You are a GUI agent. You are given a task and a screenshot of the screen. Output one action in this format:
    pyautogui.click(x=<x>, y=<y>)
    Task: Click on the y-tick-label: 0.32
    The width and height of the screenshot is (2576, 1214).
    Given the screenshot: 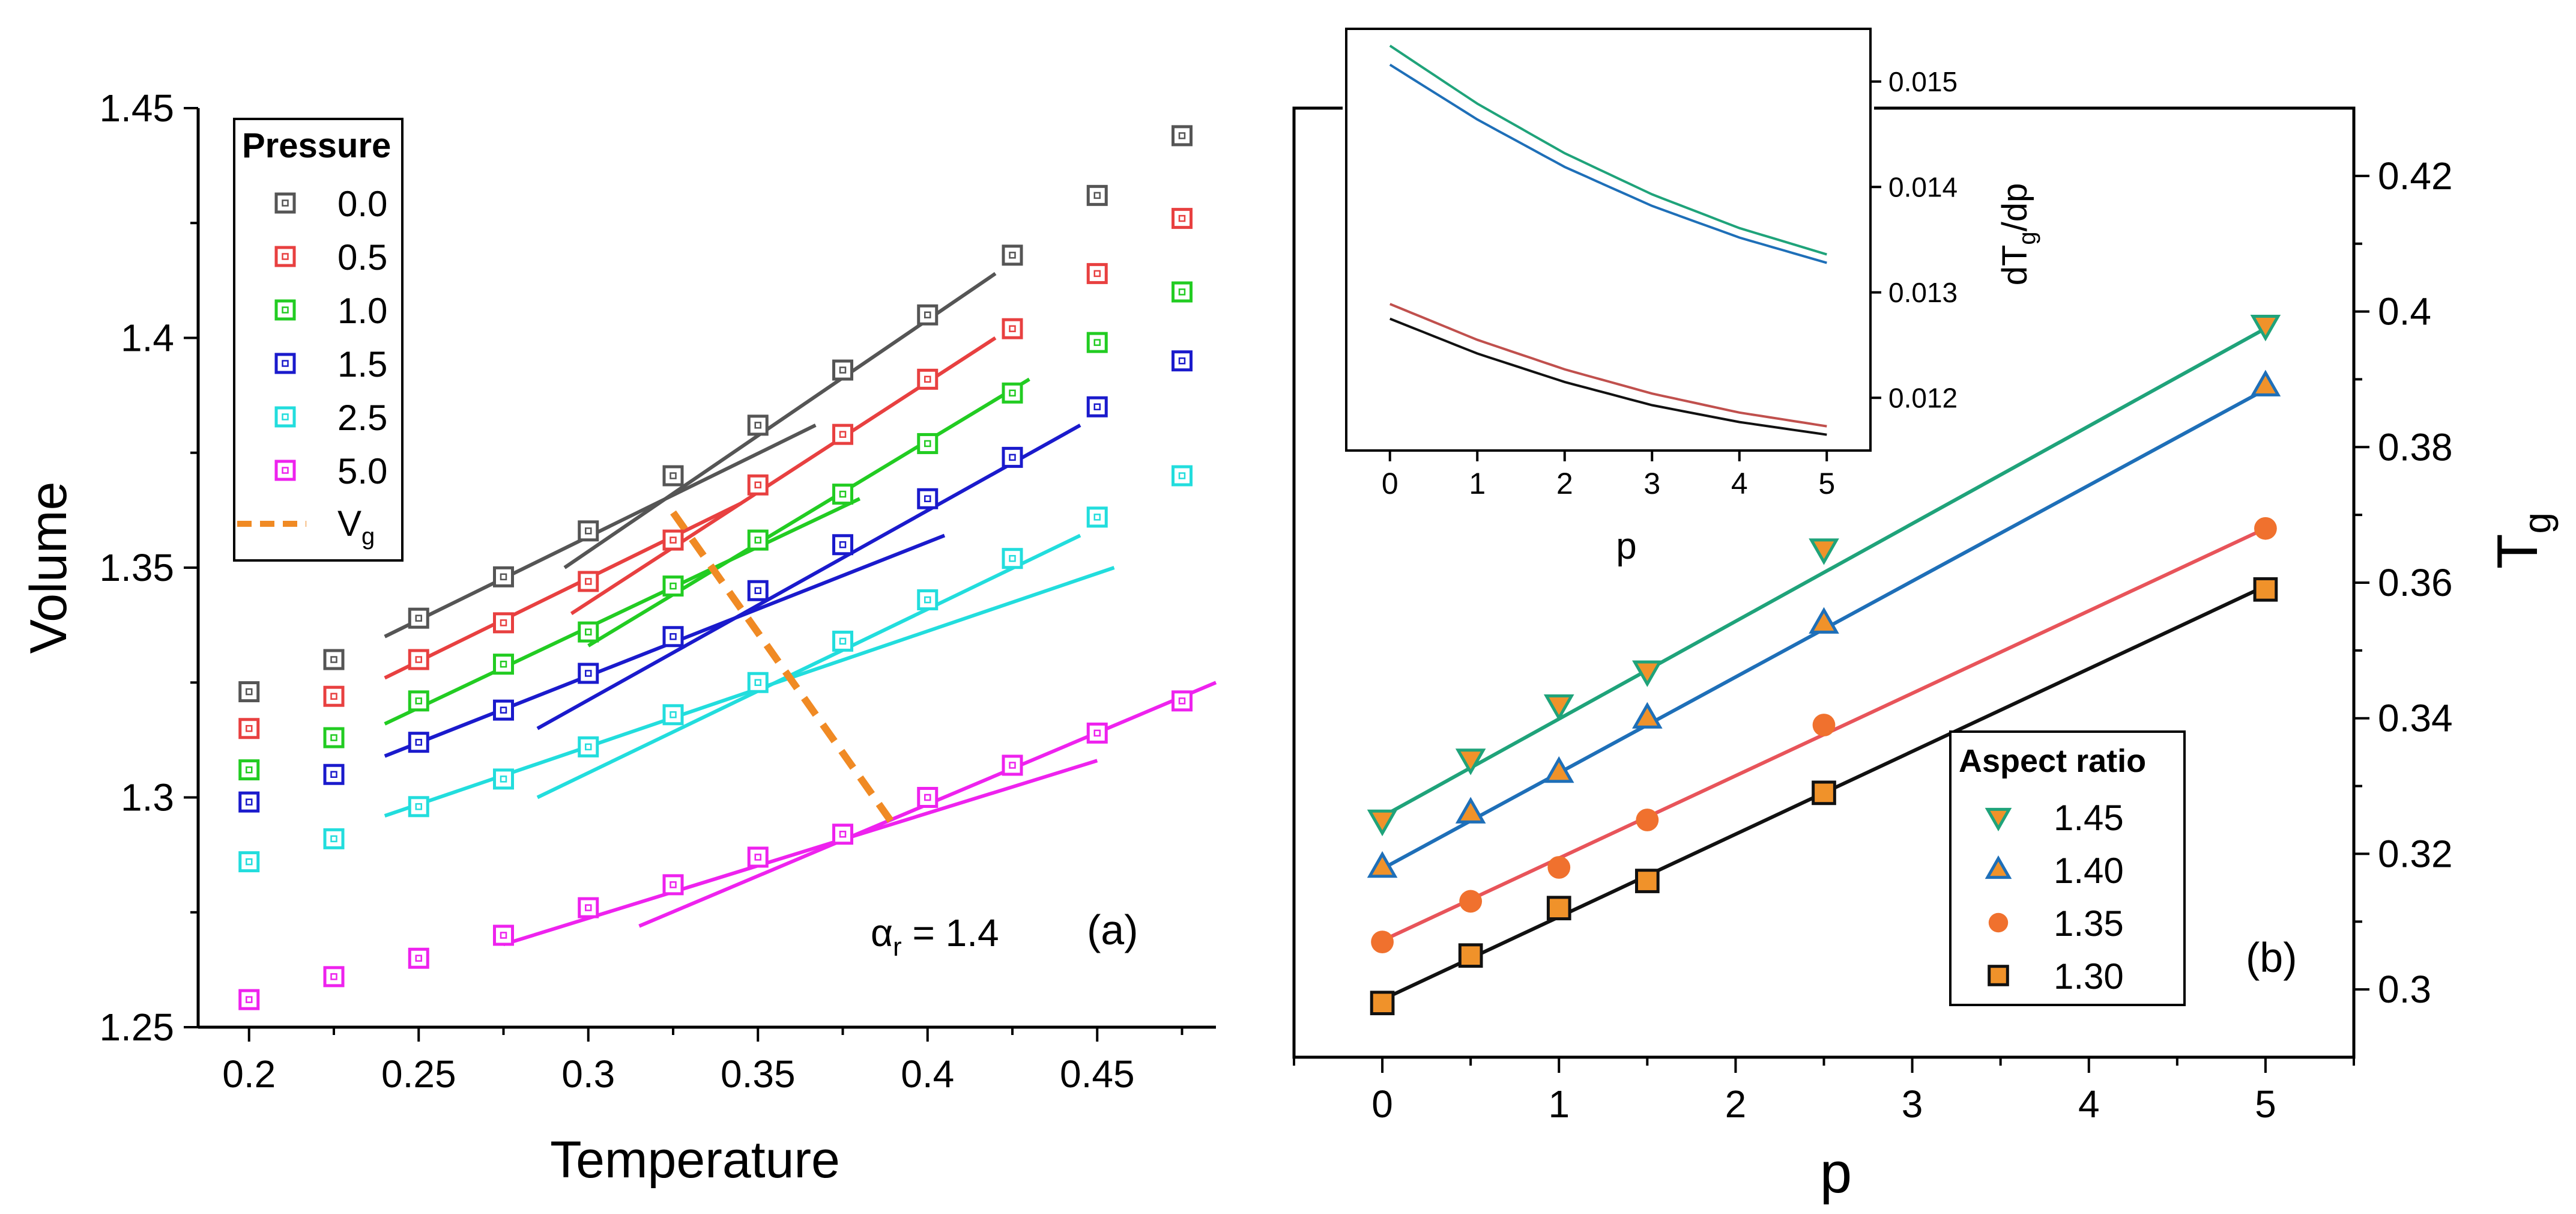 What is the action you would take?
    pyautogui.click(x=2415, y=854)
    